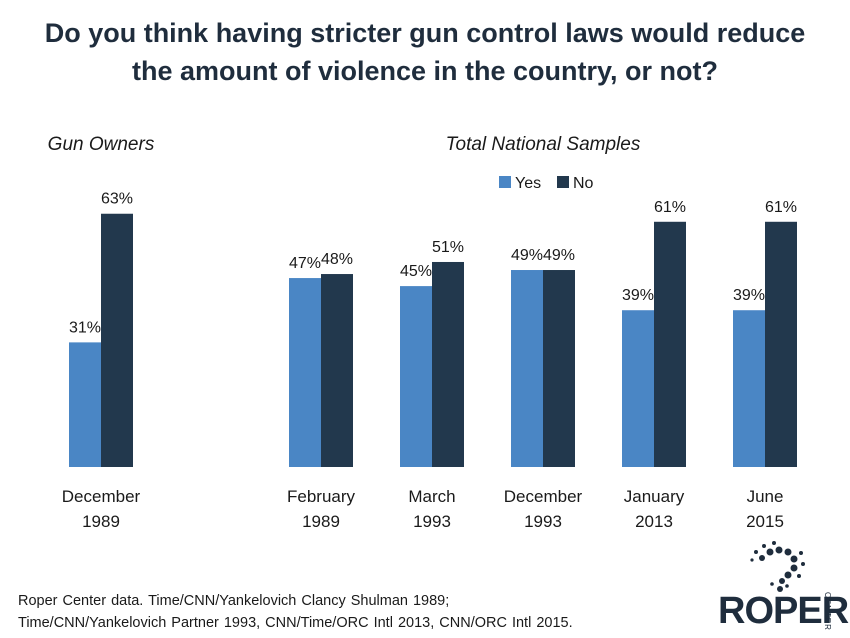 Image resolution: width=850 pixels, height=638 pixels. I want to click on data-label: 31%, so click(85, 327).